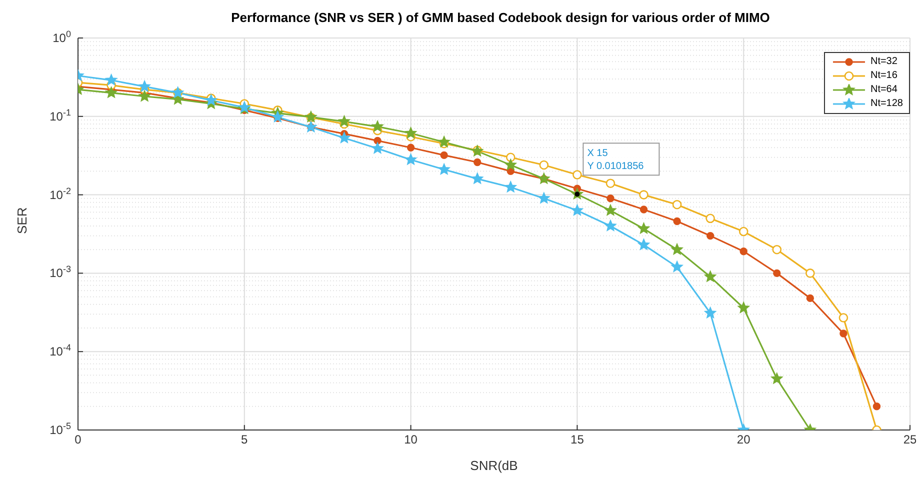  Describe the element at coordinates (494, 465) in the screenshot. I see `x-axis-title: SNR(dB` at that location.